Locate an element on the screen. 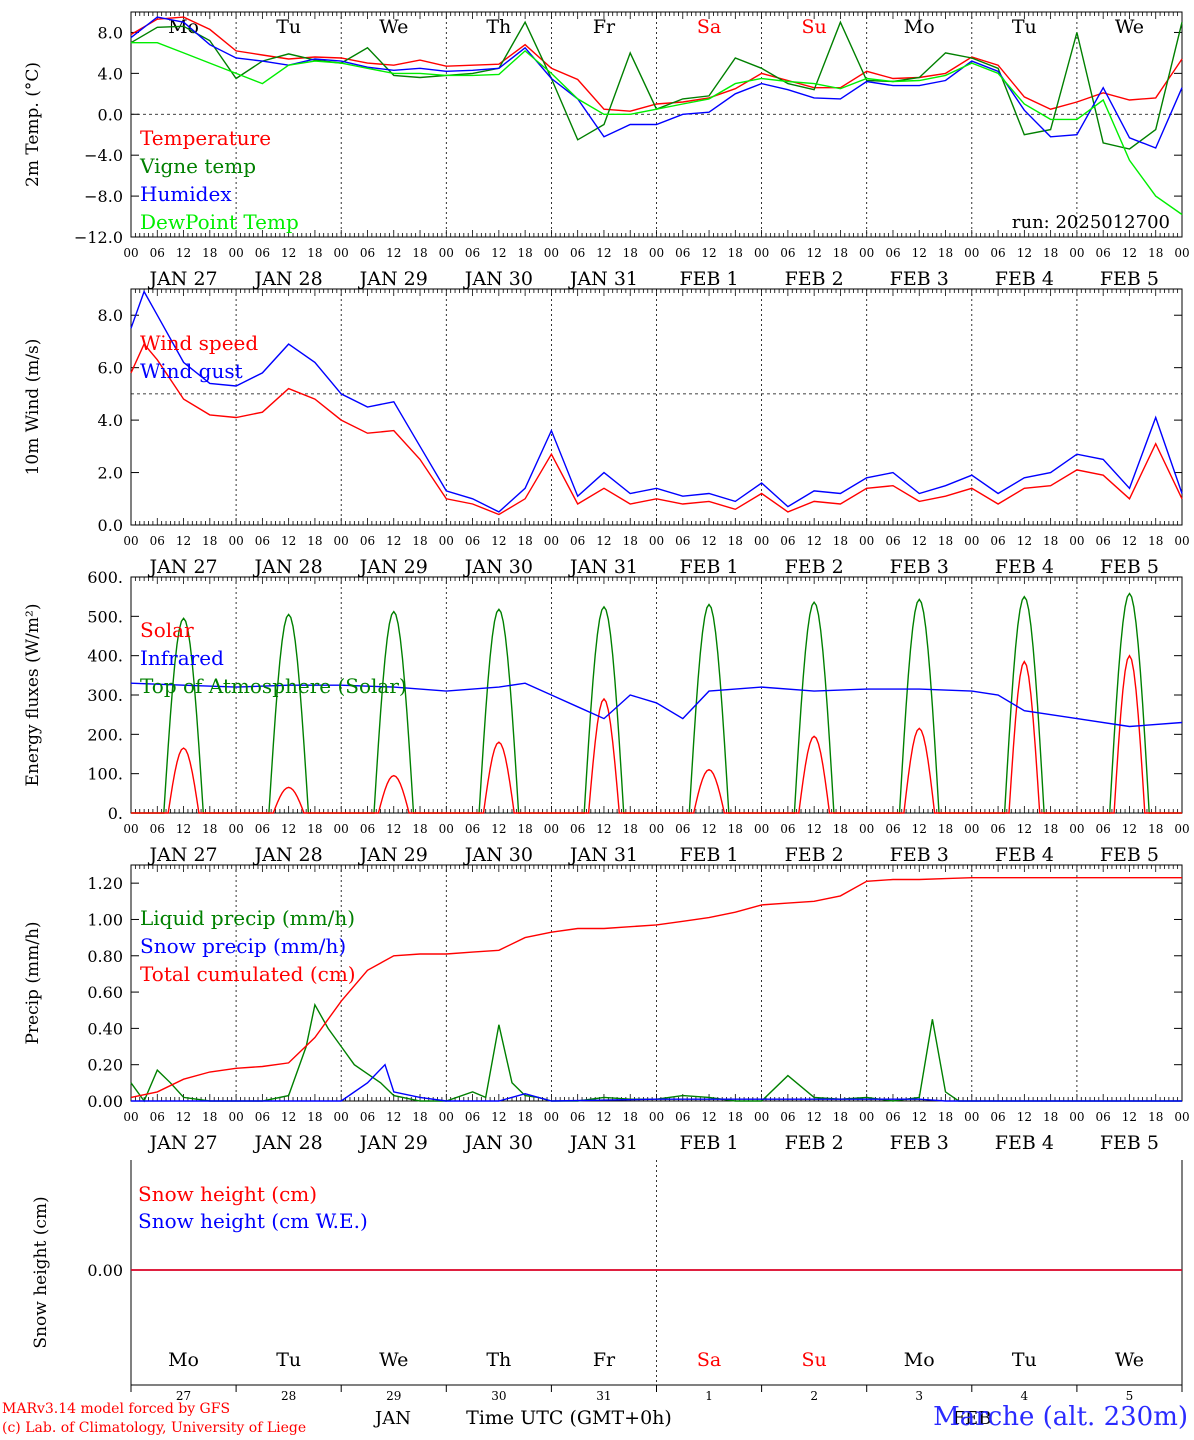  date-tick-label: JAN 30 is located at coordinates (498, 855).